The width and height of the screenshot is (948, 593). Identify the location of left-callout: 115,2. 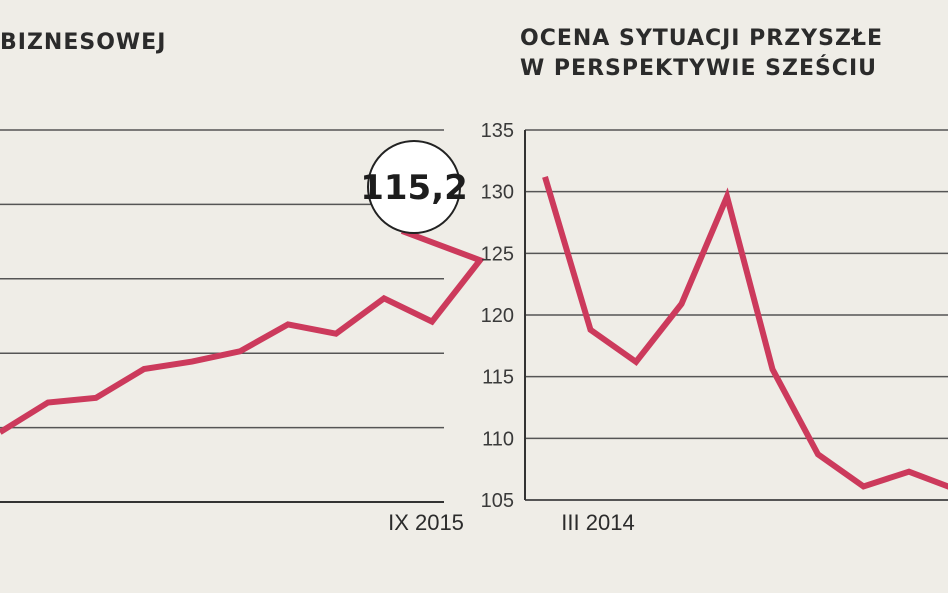
(414, 187).